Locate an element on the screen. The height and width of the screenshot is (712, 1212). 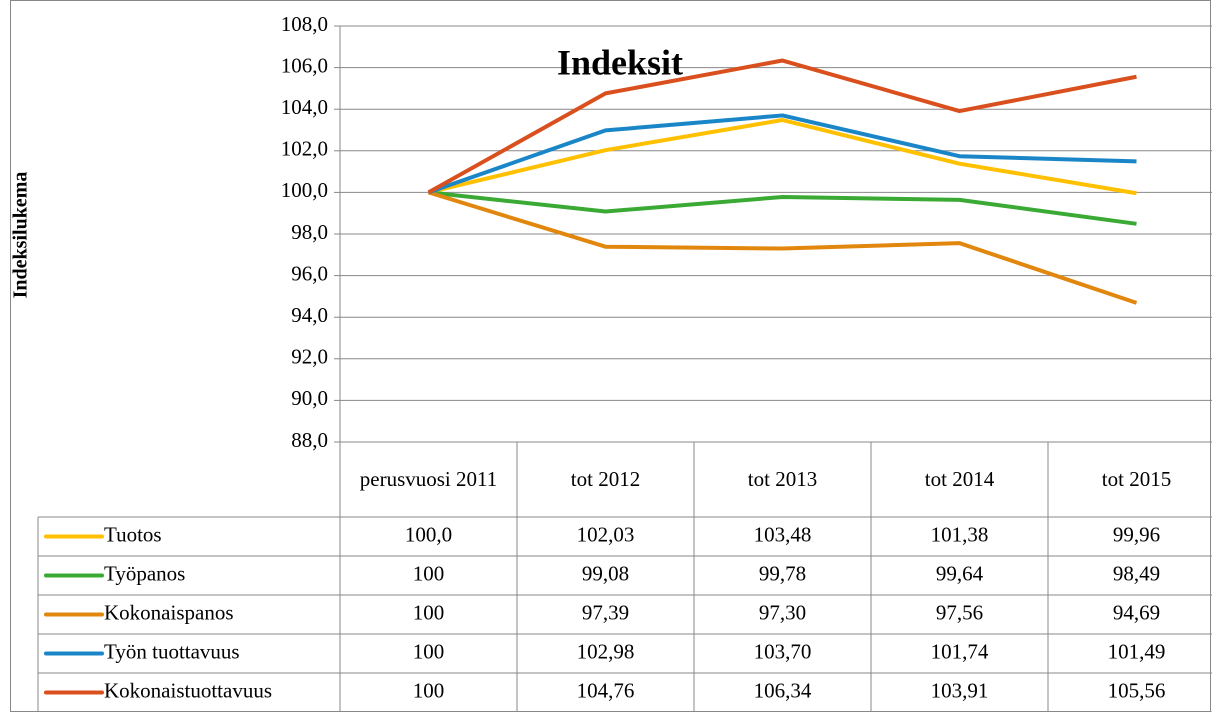
table-value: 101,74 is located at coordinates (960, 651).